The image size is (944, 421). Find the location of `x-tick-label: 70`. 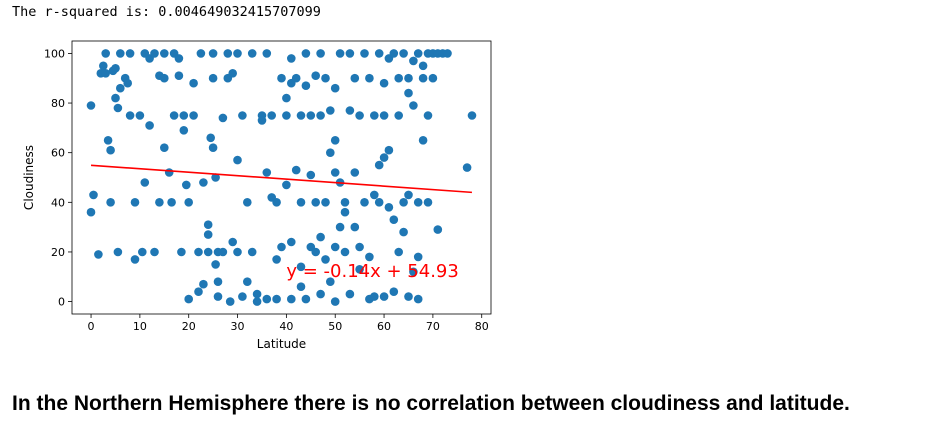

x-tick-label: 70 is located at coordinates (433, 326).